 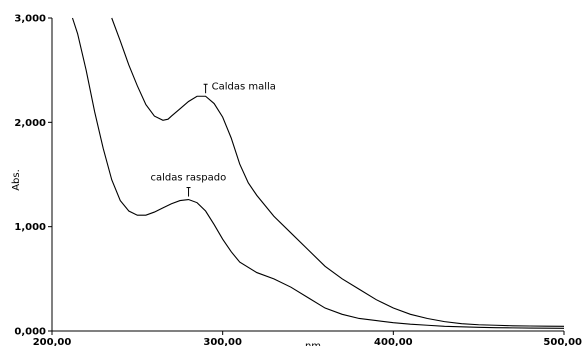 What do you see at coordinates (30, 19) in the screenshot?
I see `y-tick-label: 3,000` at bounding box center [30, 19].